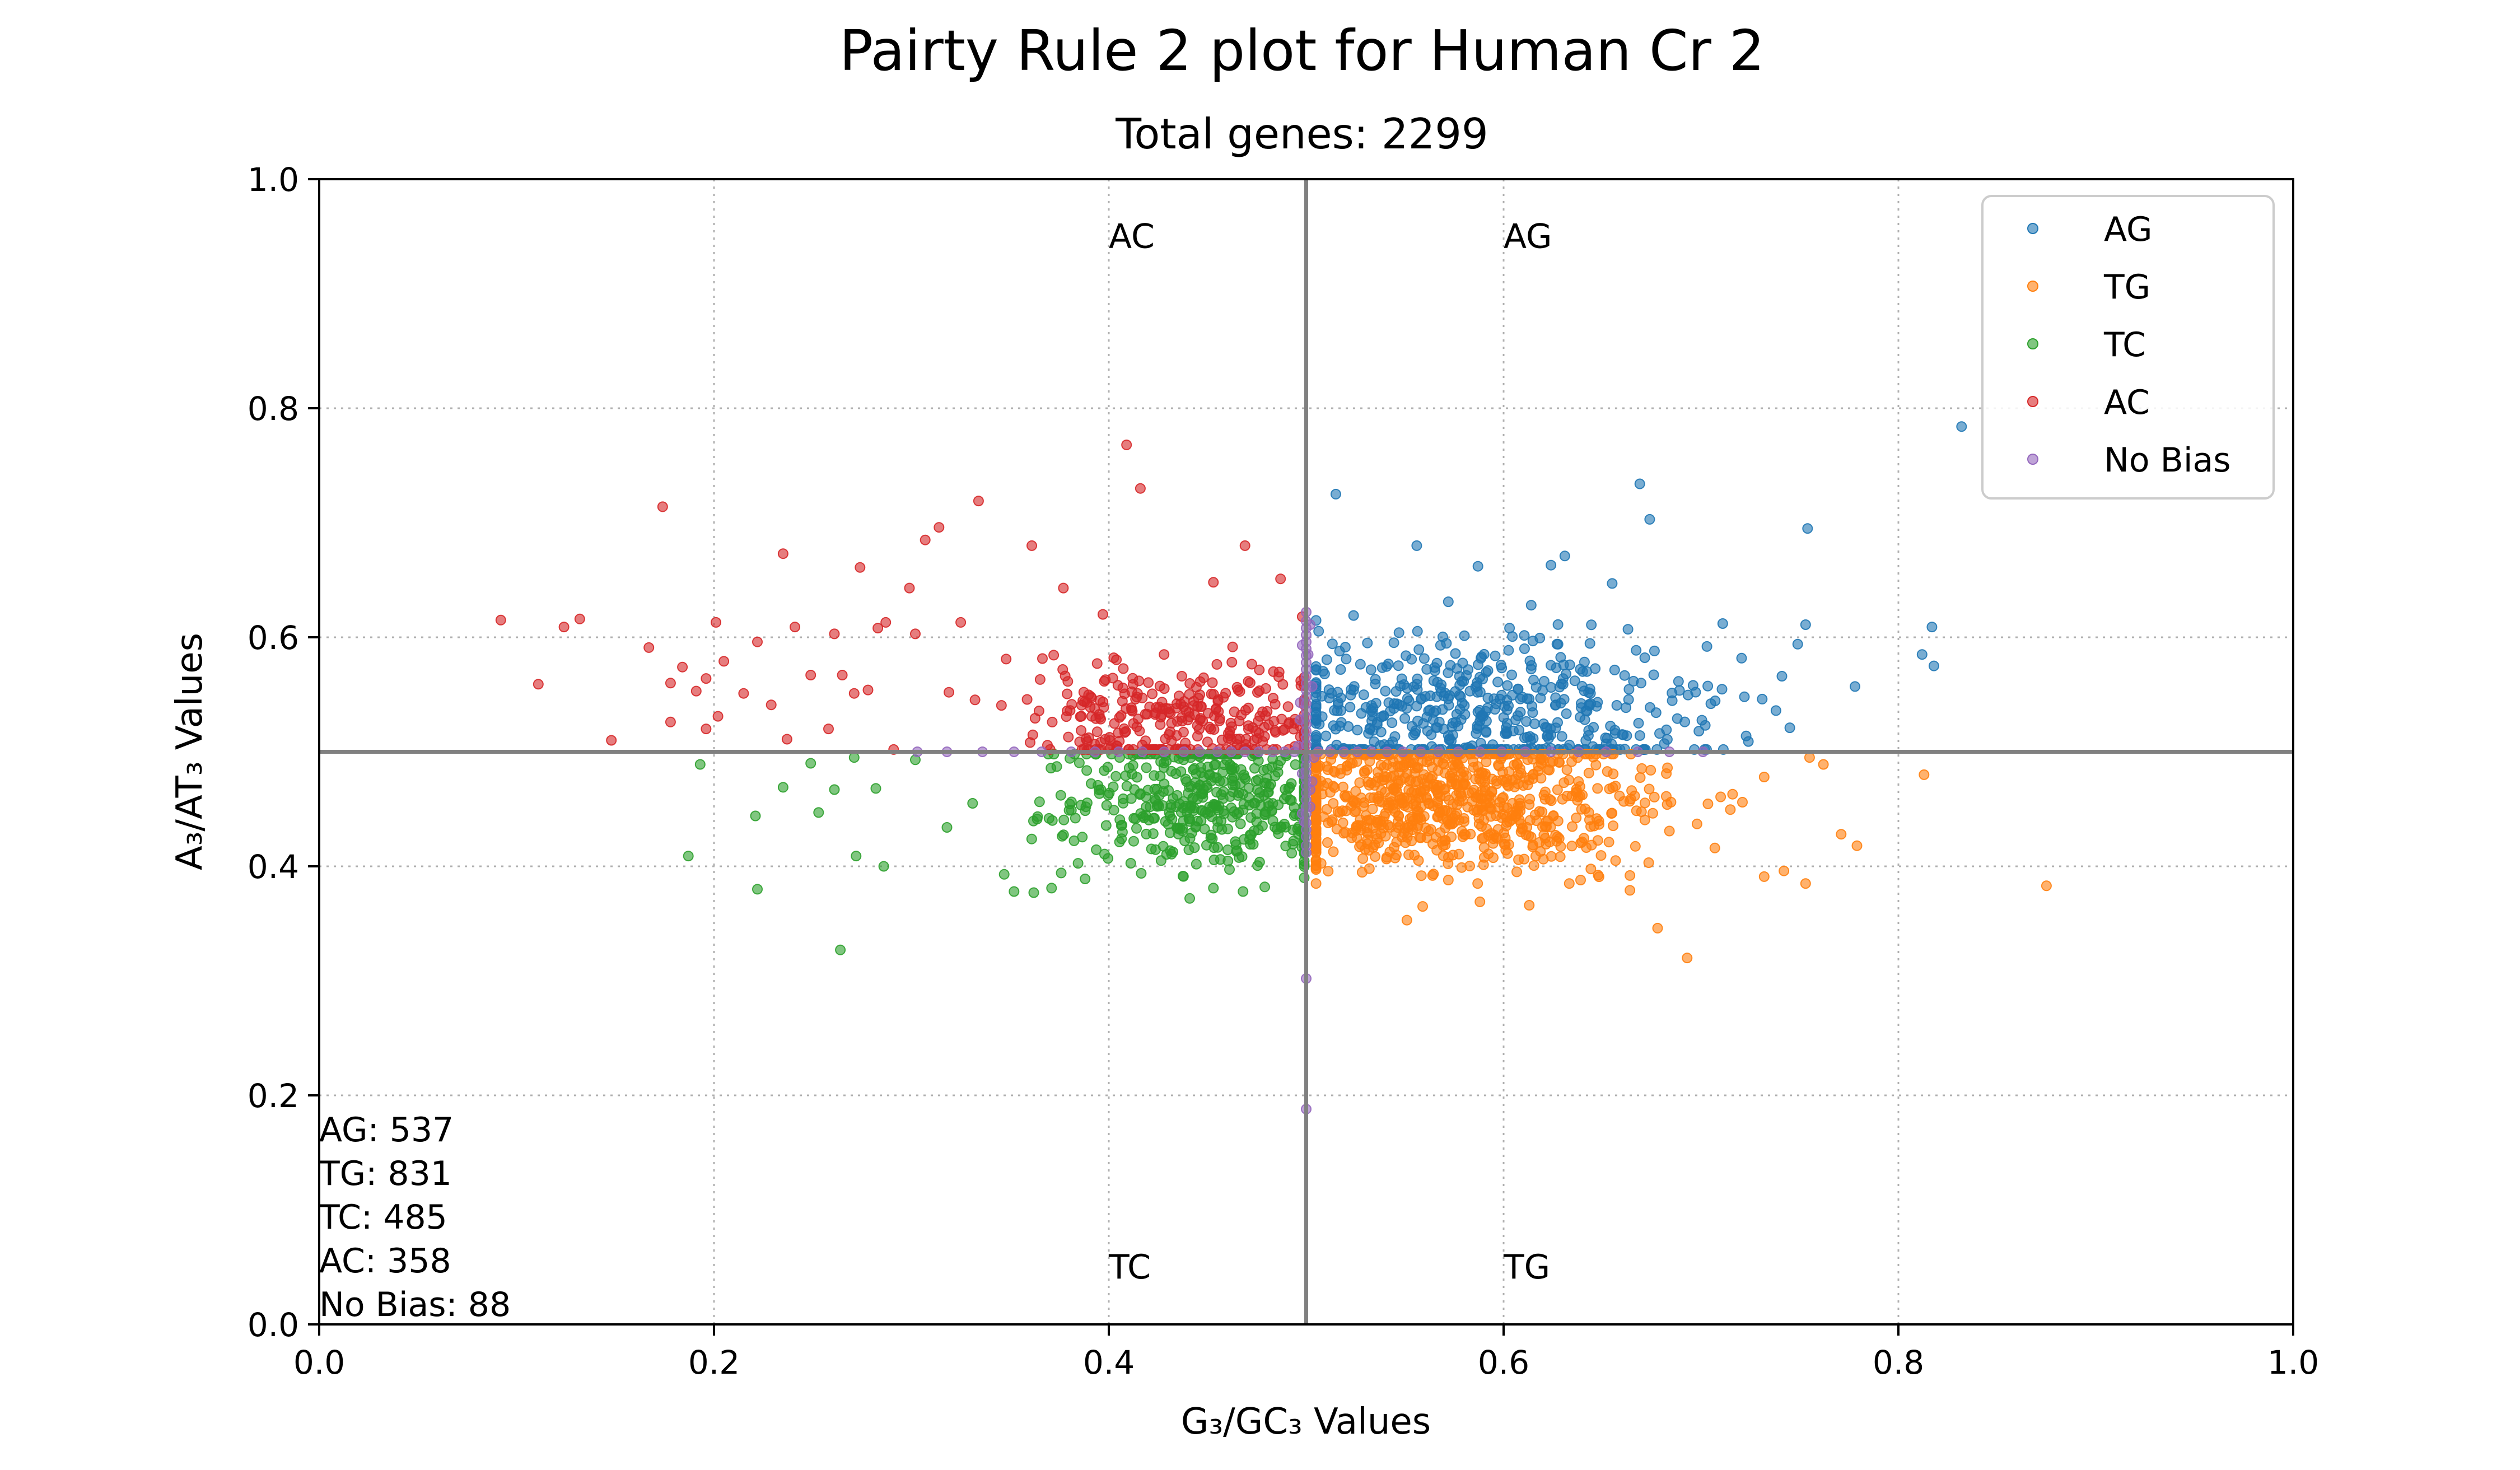 The image size is (2520, 1470). I want to click on x-tick-label-0: 0.0, so click(319, 1362).